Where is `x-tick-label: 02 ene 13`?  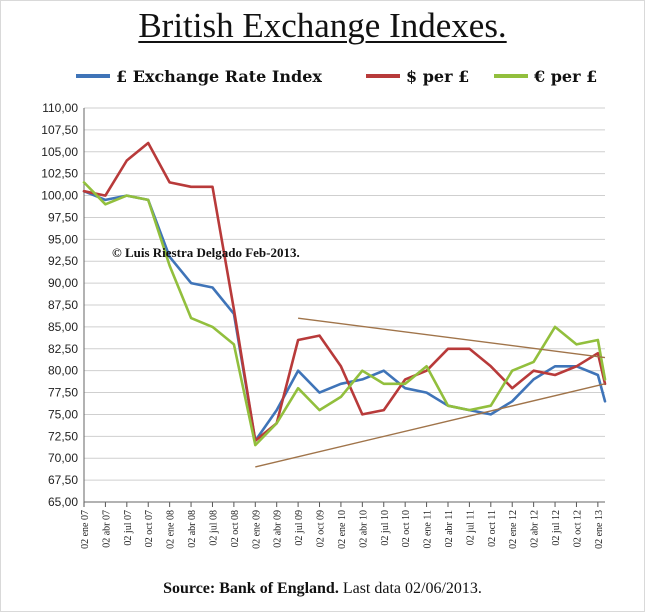
x-tick-label: 02 ene 13 is located at coordinates (599, 529).